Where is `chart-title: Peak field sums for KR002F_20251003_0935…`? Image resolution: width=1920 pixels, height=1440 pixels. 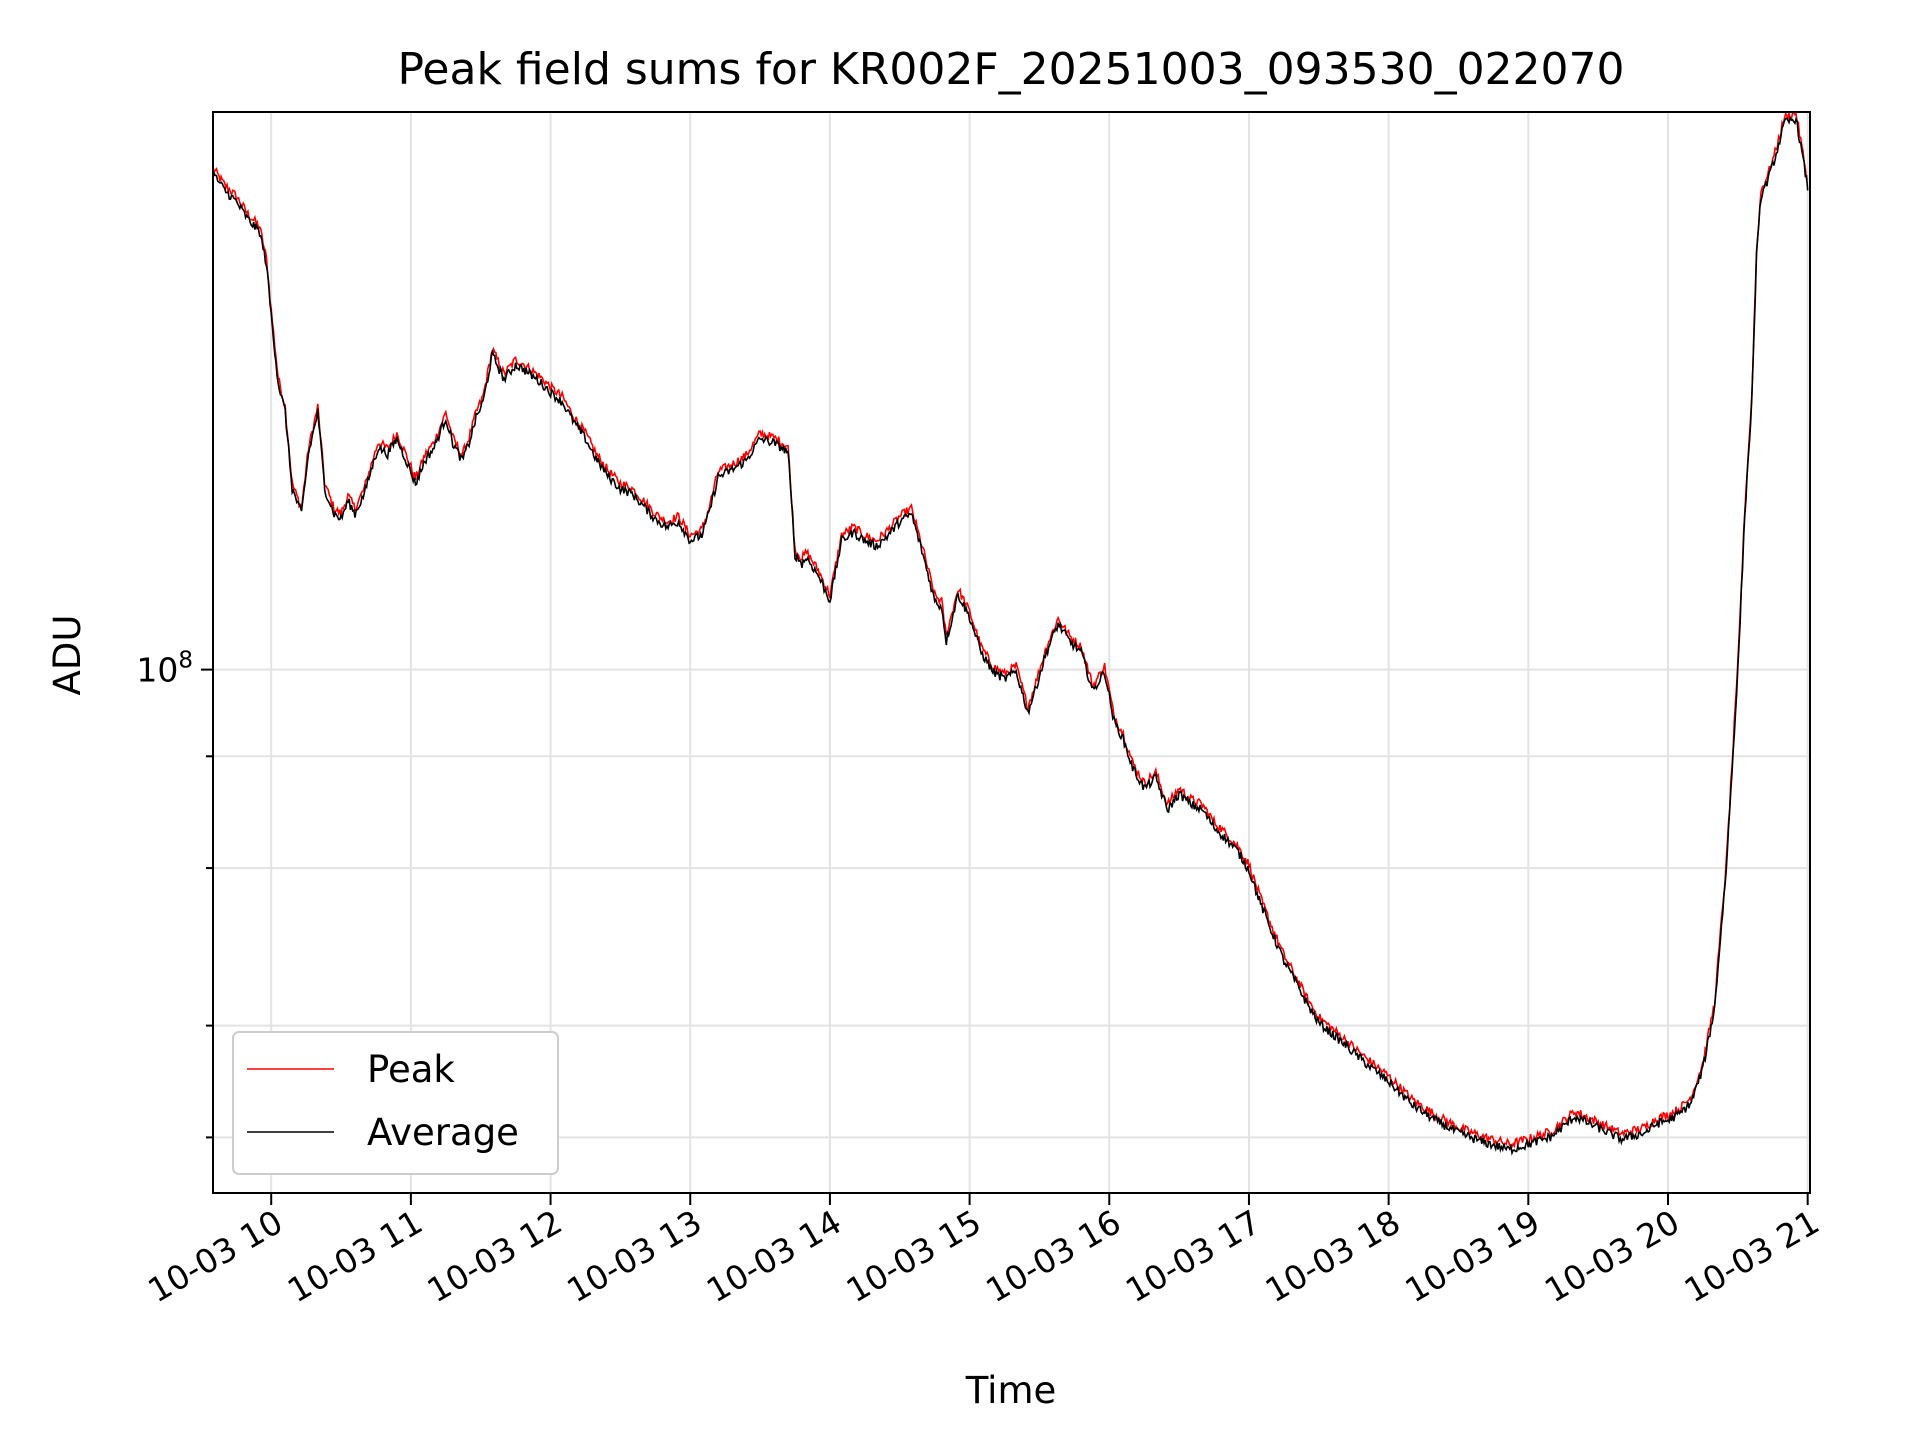 chart-title: Peak field sums for KR002F_20251003_0935… is located at coordinates (1010, 69).